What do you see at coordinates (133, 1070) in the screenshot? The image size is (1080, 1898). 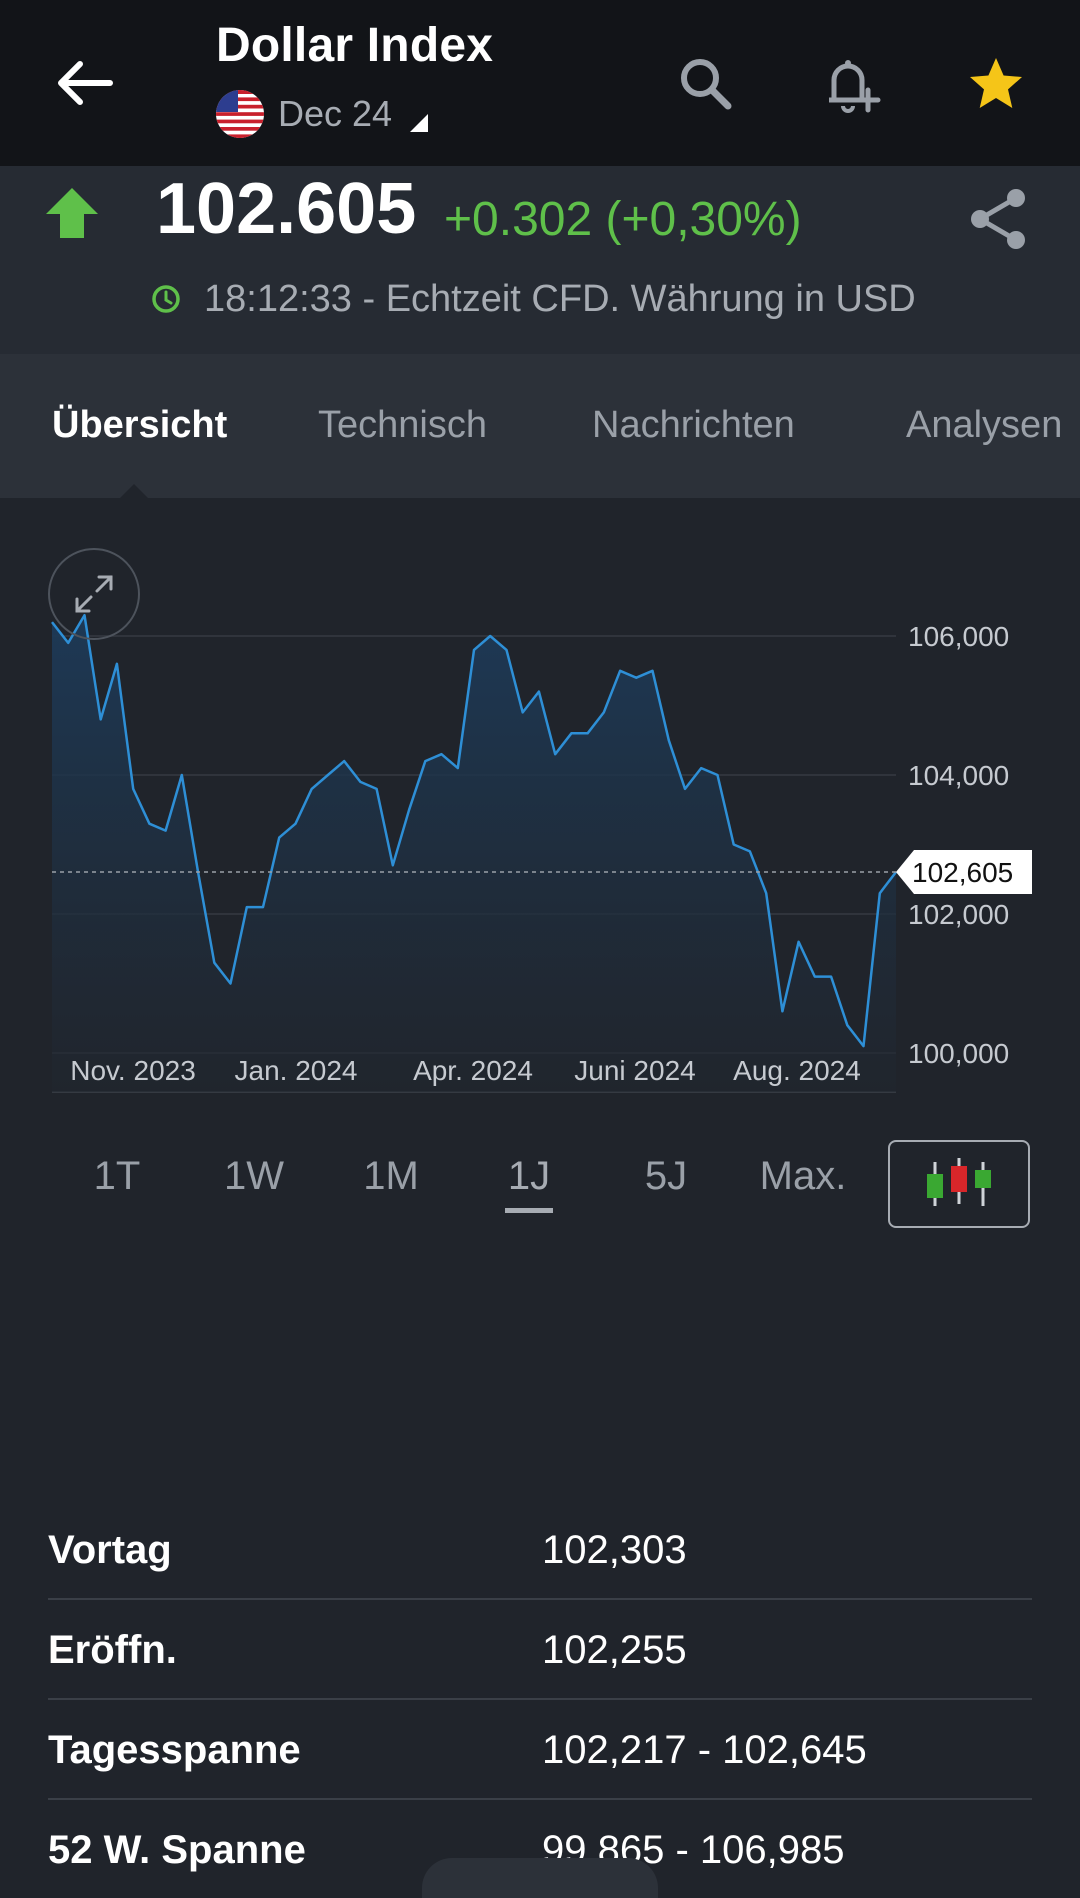 I see `x-tick-label: Nov. 2023` at bounding box center [133, 1070].